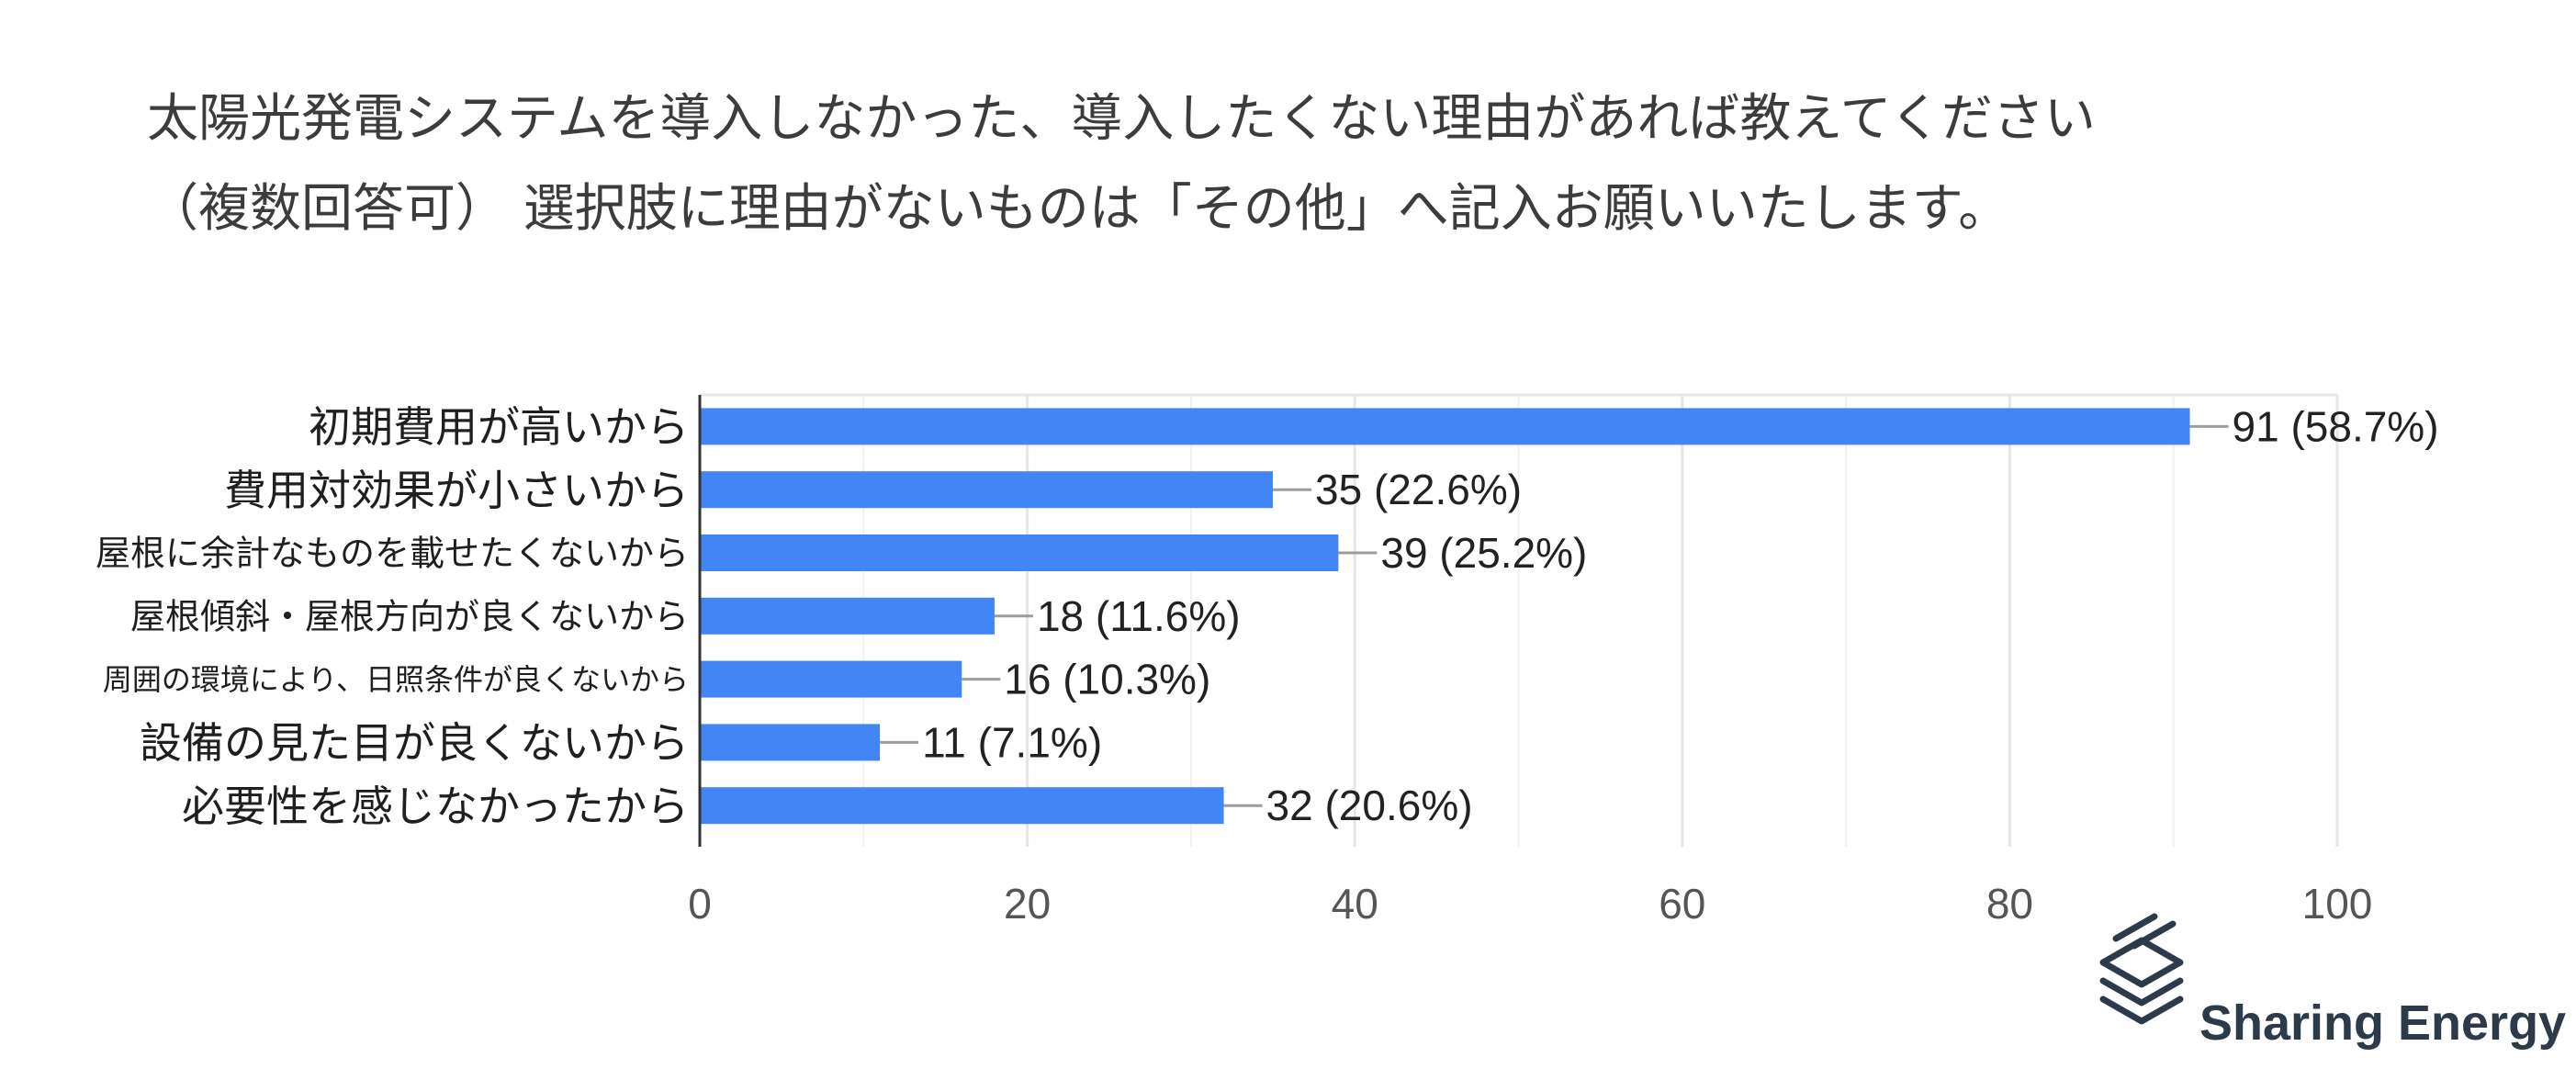 This screenshot has width=2576, height=1091. I want to click on data-label-1: 35 (22.6%), so click(1418, 489).